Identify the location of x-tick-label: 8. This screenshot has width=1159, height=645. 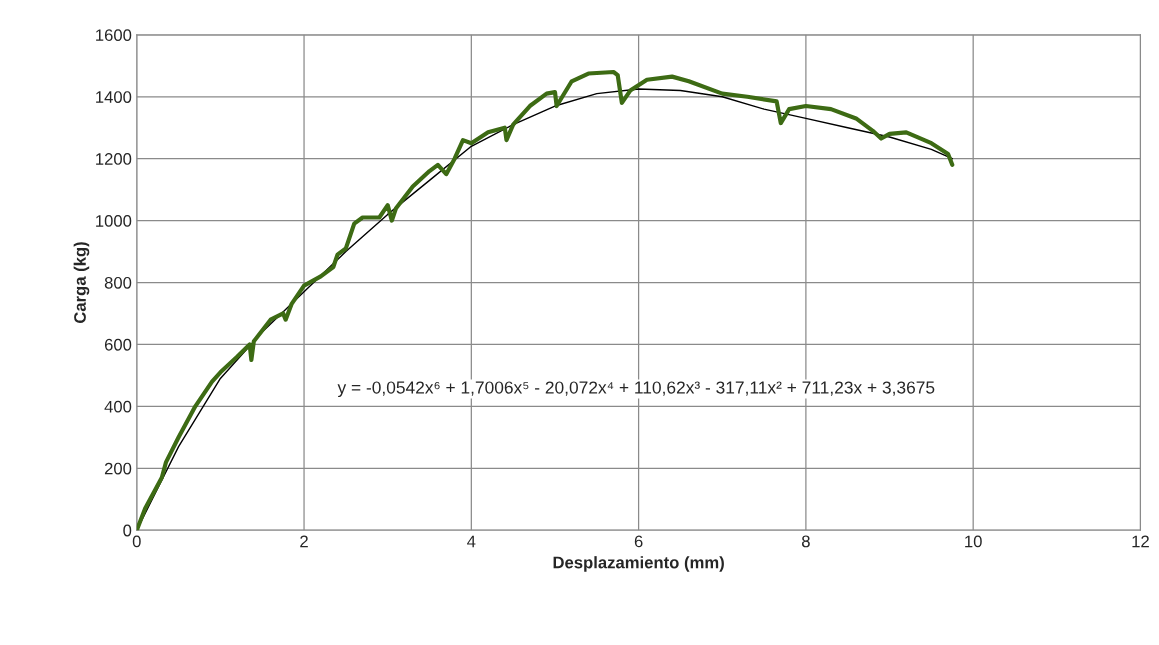
(805, 541).